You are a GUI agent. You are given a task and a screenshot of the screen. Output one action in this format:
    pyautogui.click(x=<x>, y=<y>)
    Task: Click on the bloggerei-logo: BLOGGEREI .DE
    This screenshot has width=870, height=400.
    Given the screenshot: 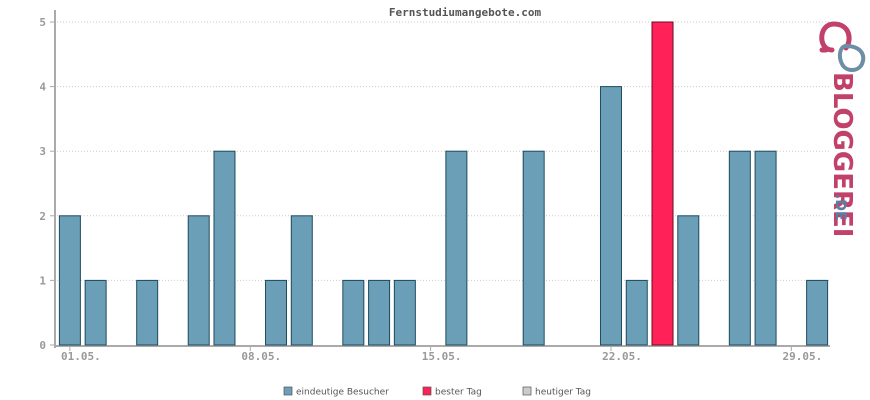 What is the action you would take?
    pyautogui.click(x=842, y=129)
    